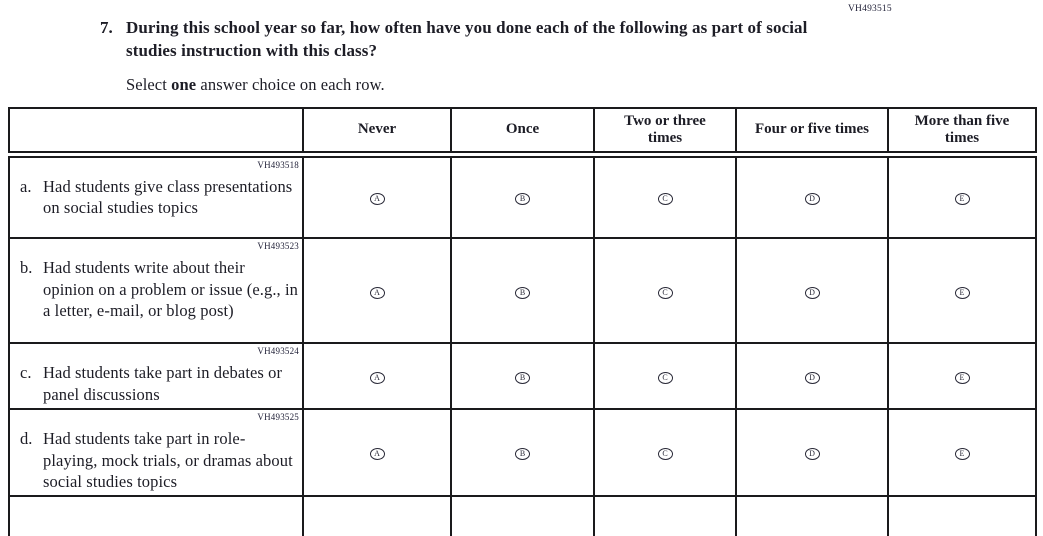 This screenshot has height=536, width=1043. Describe the element at coordinates (278, 417) in the screenshot. I see `row-item-code: VH493525` at that location.